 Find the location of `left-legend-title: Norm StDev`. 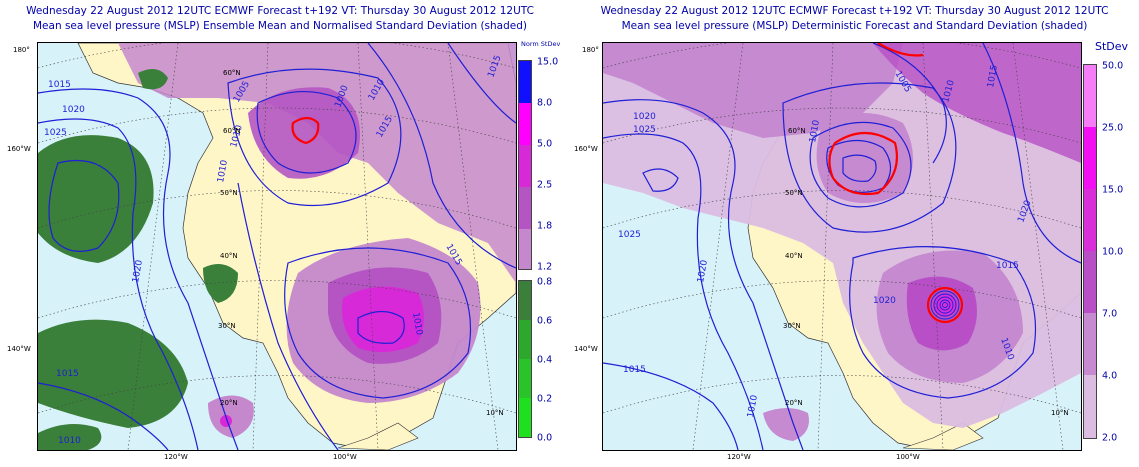

left-legend-title: Norm StDev is located at coordinates (541, 44).